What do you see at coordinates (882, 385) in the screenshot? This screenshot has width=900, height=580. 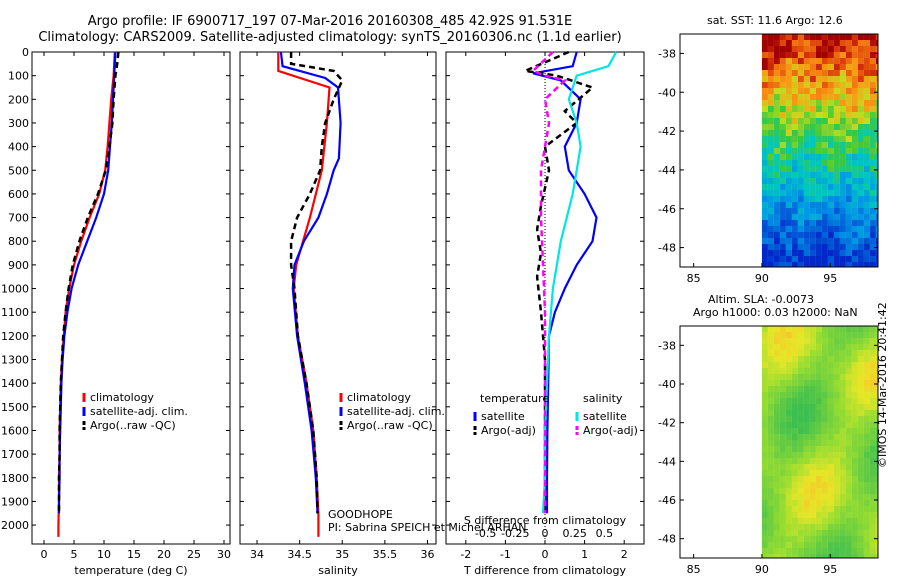 I see `copyright-stamp: ©IMOS 14-Mar-2016 20:41:42` at bounding box center [882, 385].